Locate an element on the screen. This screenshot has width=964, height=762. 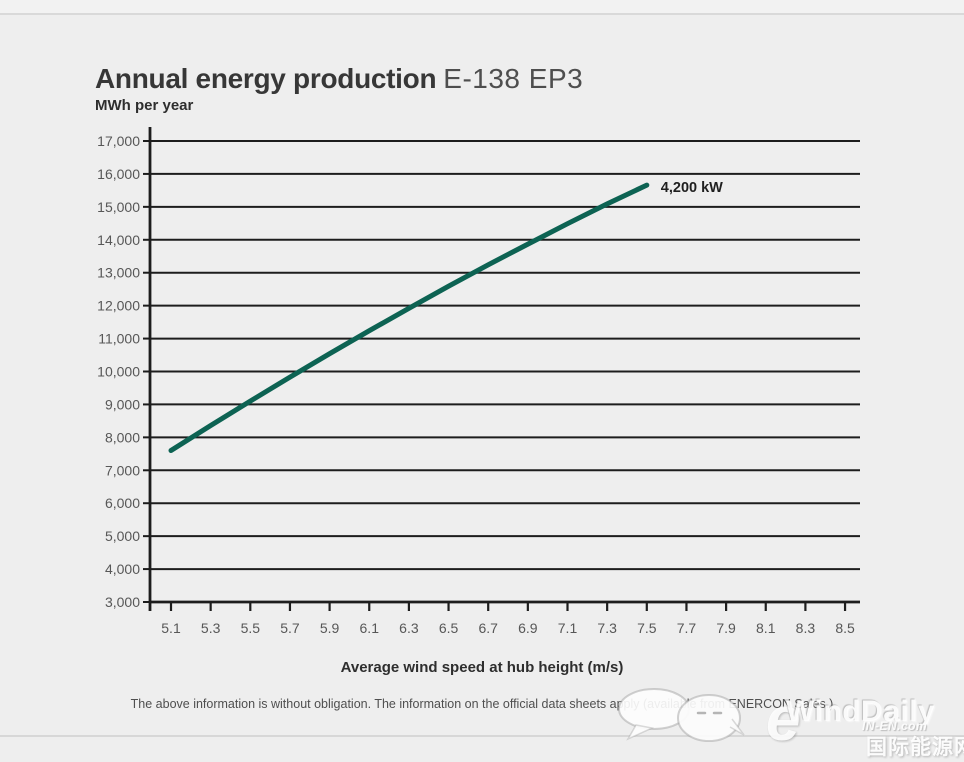
x-tick-label: 8.5 is located at coordinates (845, 628).